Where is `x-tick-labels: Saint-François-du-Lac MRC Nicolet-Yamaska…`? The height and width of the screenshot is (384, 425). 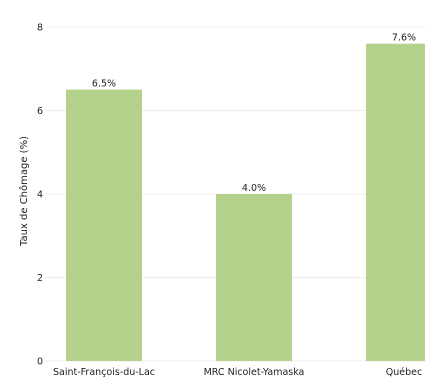 x-tick-labels: Saint-François-du-Lac MRC Nicolet-Yamaska… is located at coordinates (237, 372).